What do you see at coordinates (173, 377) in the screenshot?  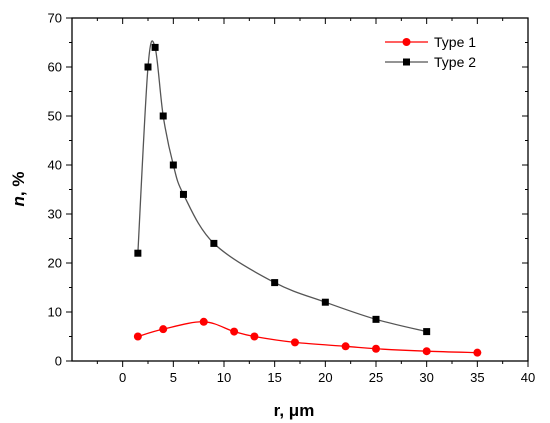 I see `x-tick-label: 5` at bounding box center [173, 377].